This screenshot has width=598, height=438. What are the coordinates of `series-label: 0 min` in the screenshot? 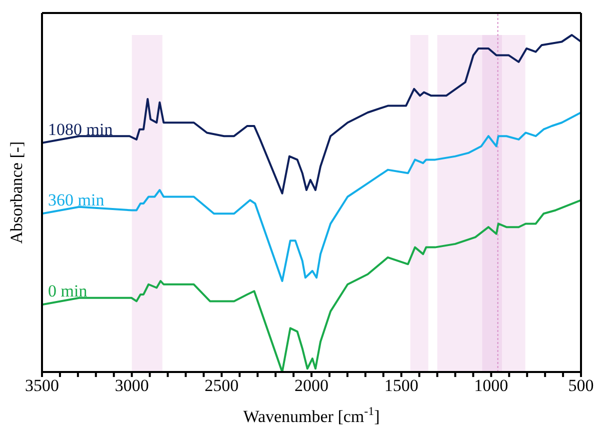 It's located at (68, 291).